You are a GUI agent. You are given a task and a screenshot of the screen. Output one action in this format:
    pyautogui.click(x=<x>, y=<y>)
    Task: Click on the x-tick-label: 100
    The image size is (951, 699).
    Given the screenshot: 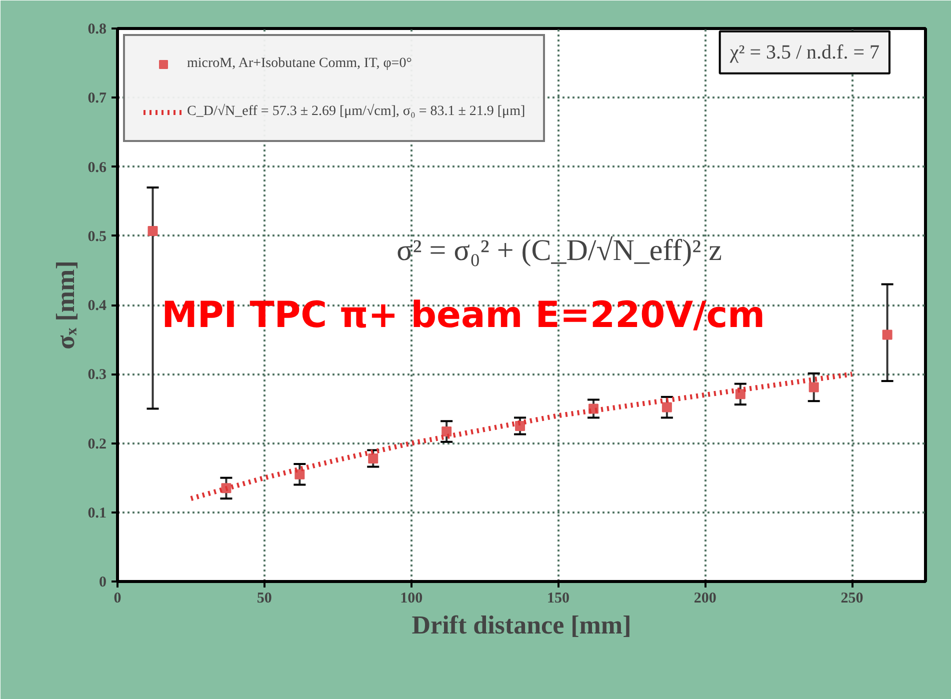 What is the action you would take?
    pyautogui.click(x=411, y=598)
    